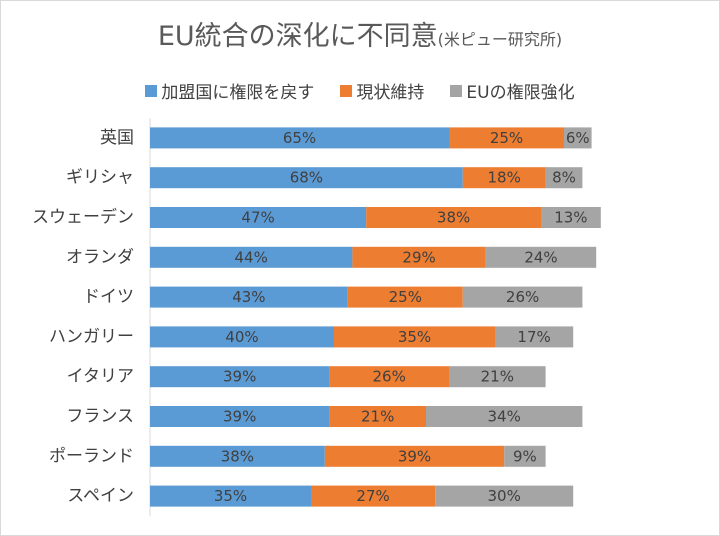 This screenshot has width=720, height=536. I want to click on data-label-status-quo: 38%, so click(453, 218).